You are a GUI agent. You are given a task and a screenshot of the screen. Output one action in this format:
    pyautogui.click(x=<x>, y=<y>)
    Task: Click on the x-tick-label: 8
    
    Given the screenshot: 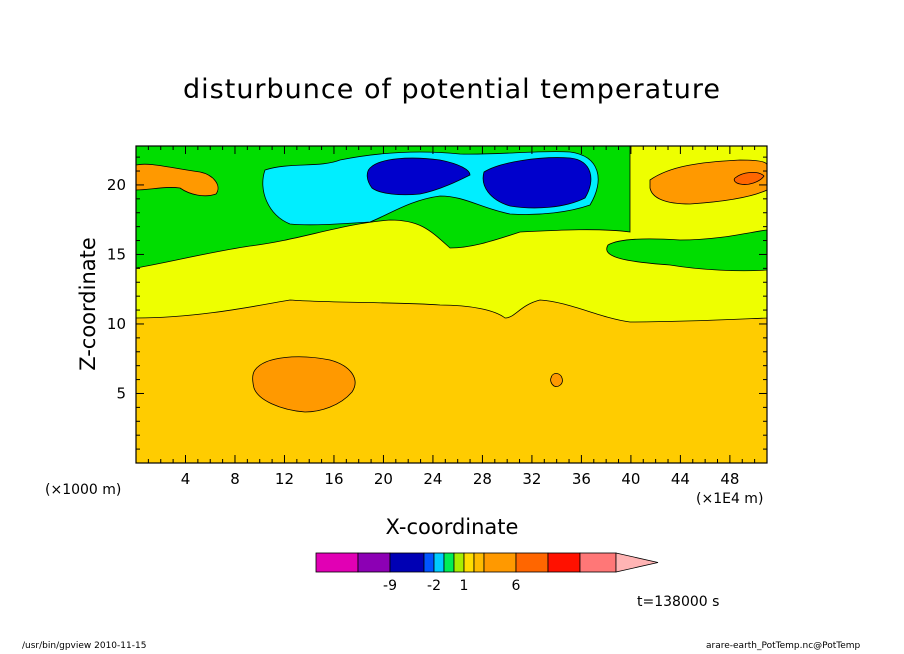 What is the action you would take?
    pyautogui.click(x=235, y=479)
    